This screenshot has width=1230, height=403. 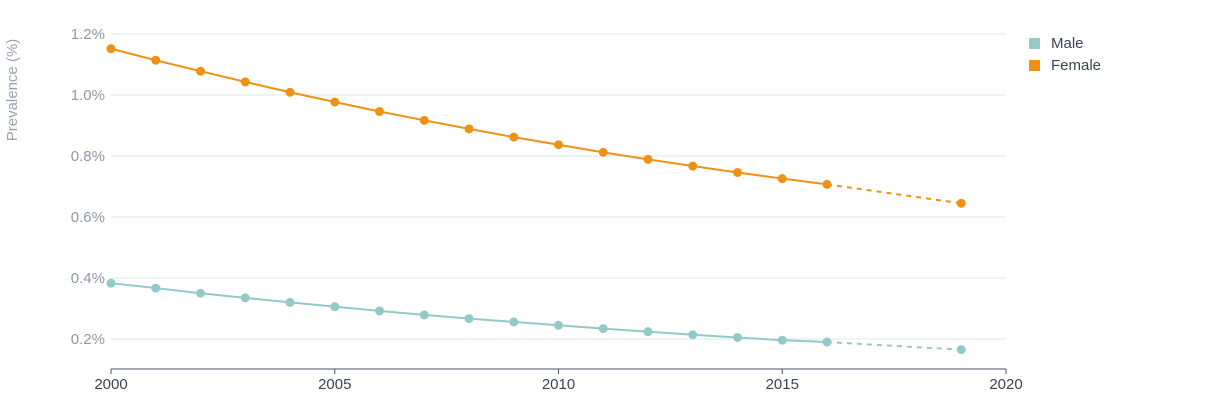 What do you see at coordinates (12, 90) in the screenshot?
I see `y-axis-label: Prevalence (%)` at bounding box center [12, 90].